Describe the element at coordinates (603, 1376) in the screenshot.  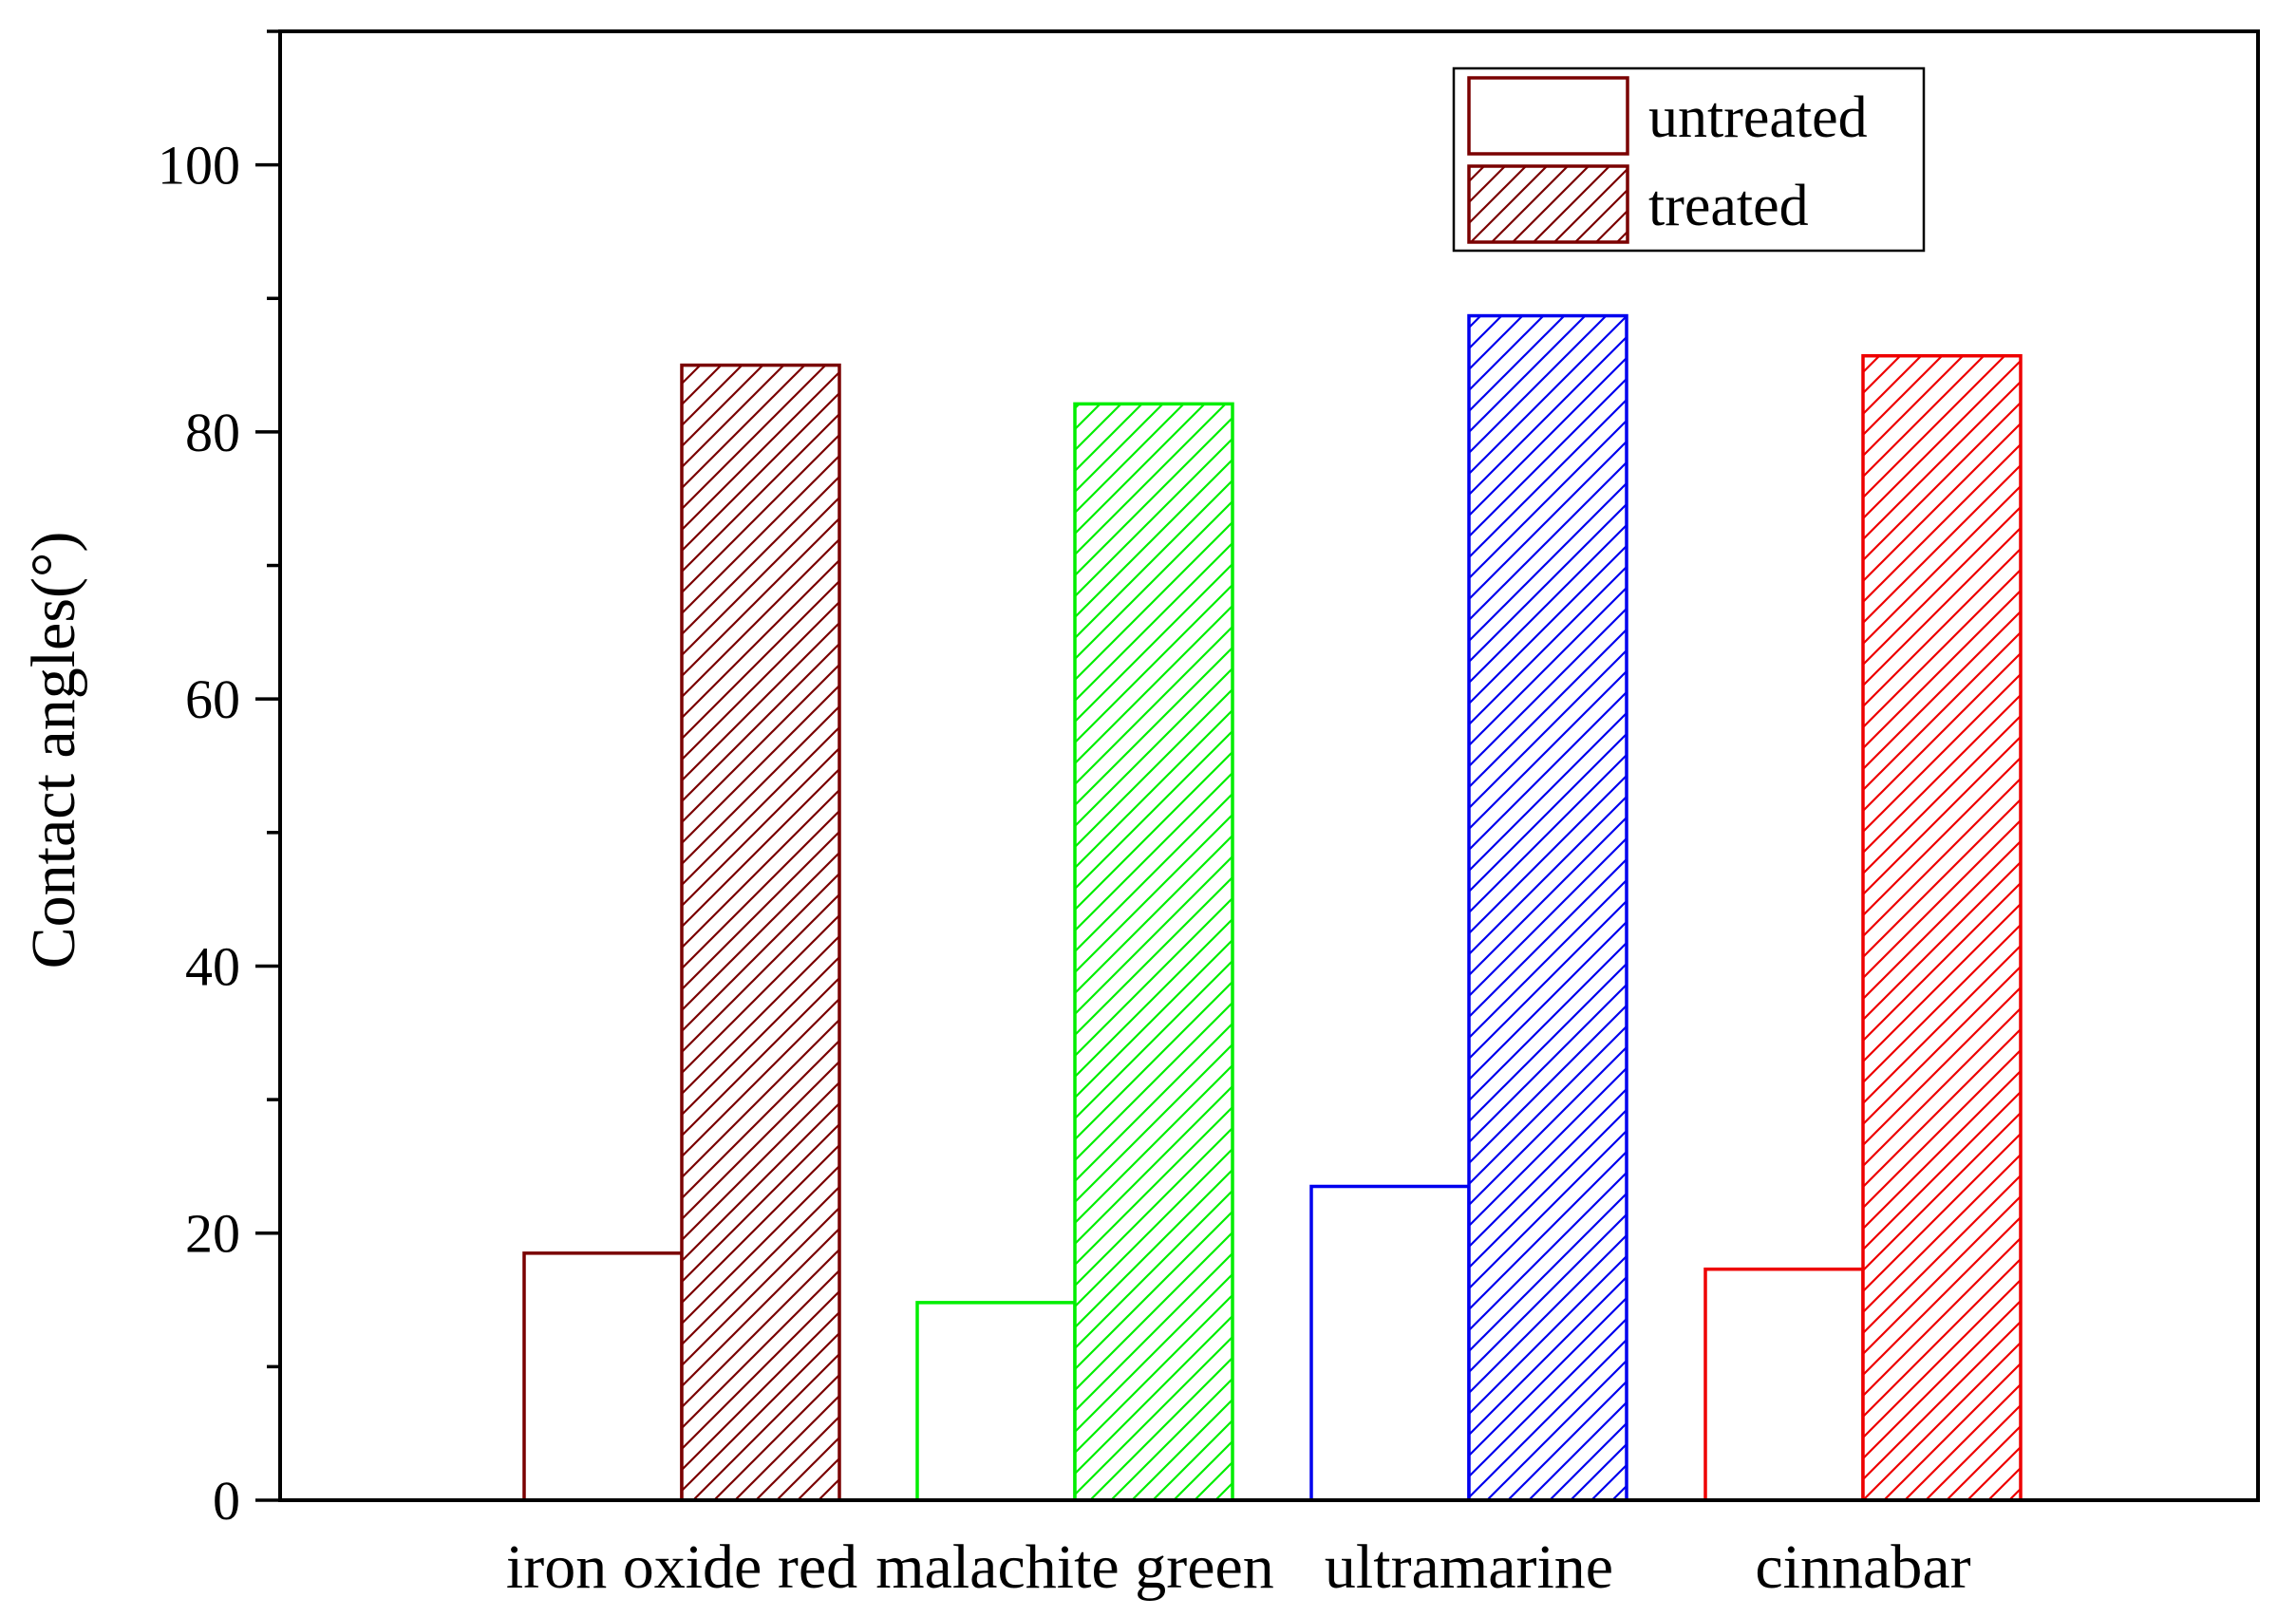
I see `bar-untreated-iron-oxide-red` at that location.